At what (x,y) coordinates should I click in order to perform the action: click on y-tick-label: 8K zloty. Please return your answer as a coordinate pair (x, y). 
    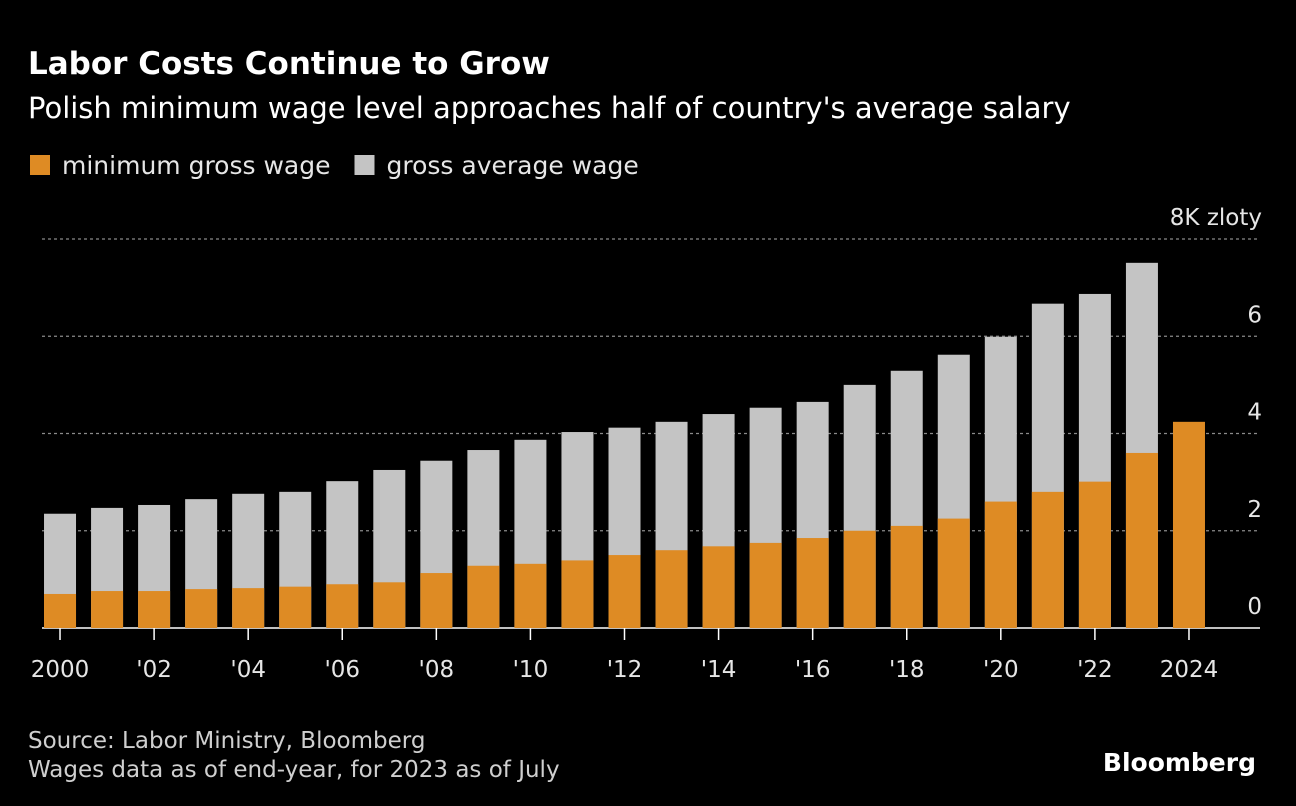
    Looking at the image, I should click on (1216, 218).